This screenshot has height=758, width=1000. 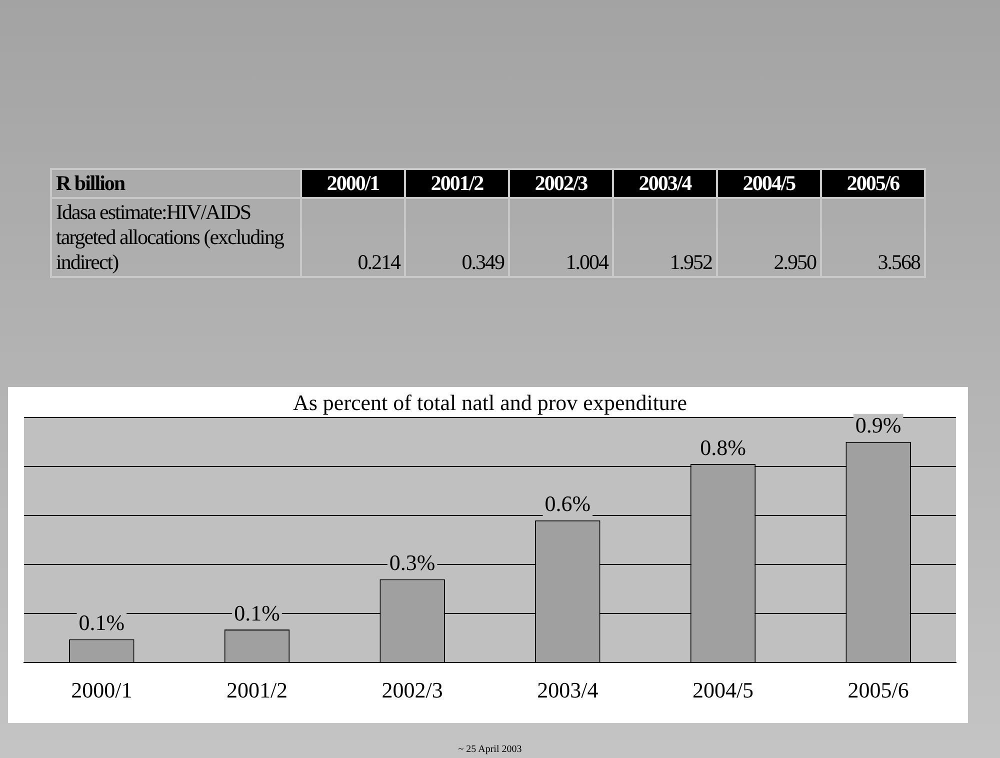 What do you see at coordinates (567, 690) in the screenshot?
I see `x-tick-label: 2003/4` at bounding box center [567, 690].